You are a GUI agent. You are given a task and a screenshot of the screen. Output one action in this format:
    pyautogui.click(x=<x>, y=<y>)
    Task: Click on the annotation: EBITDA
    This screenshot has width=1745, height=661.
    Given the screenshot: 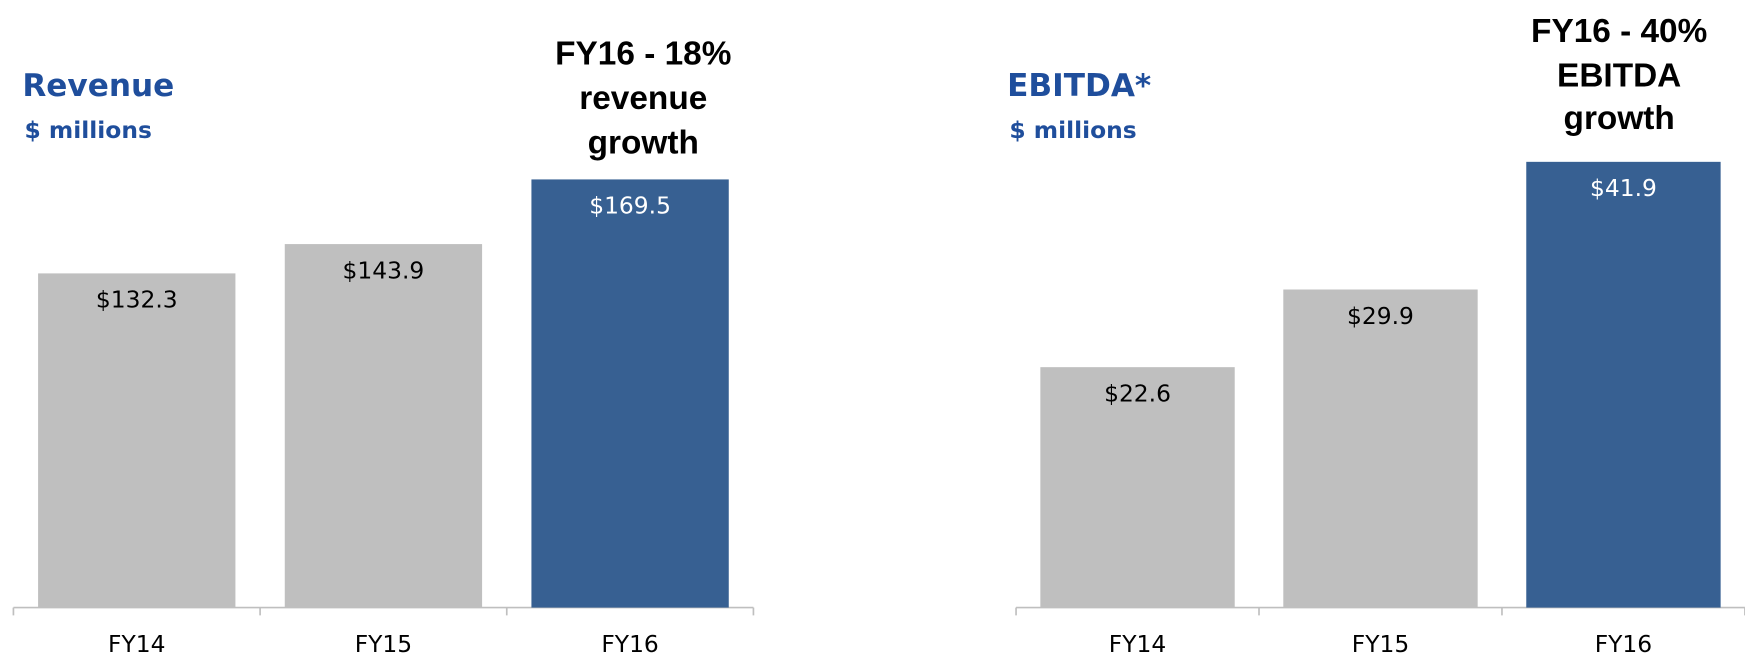 What is the action you would take?
    pyautogui.click(x=1619, y=76)
    